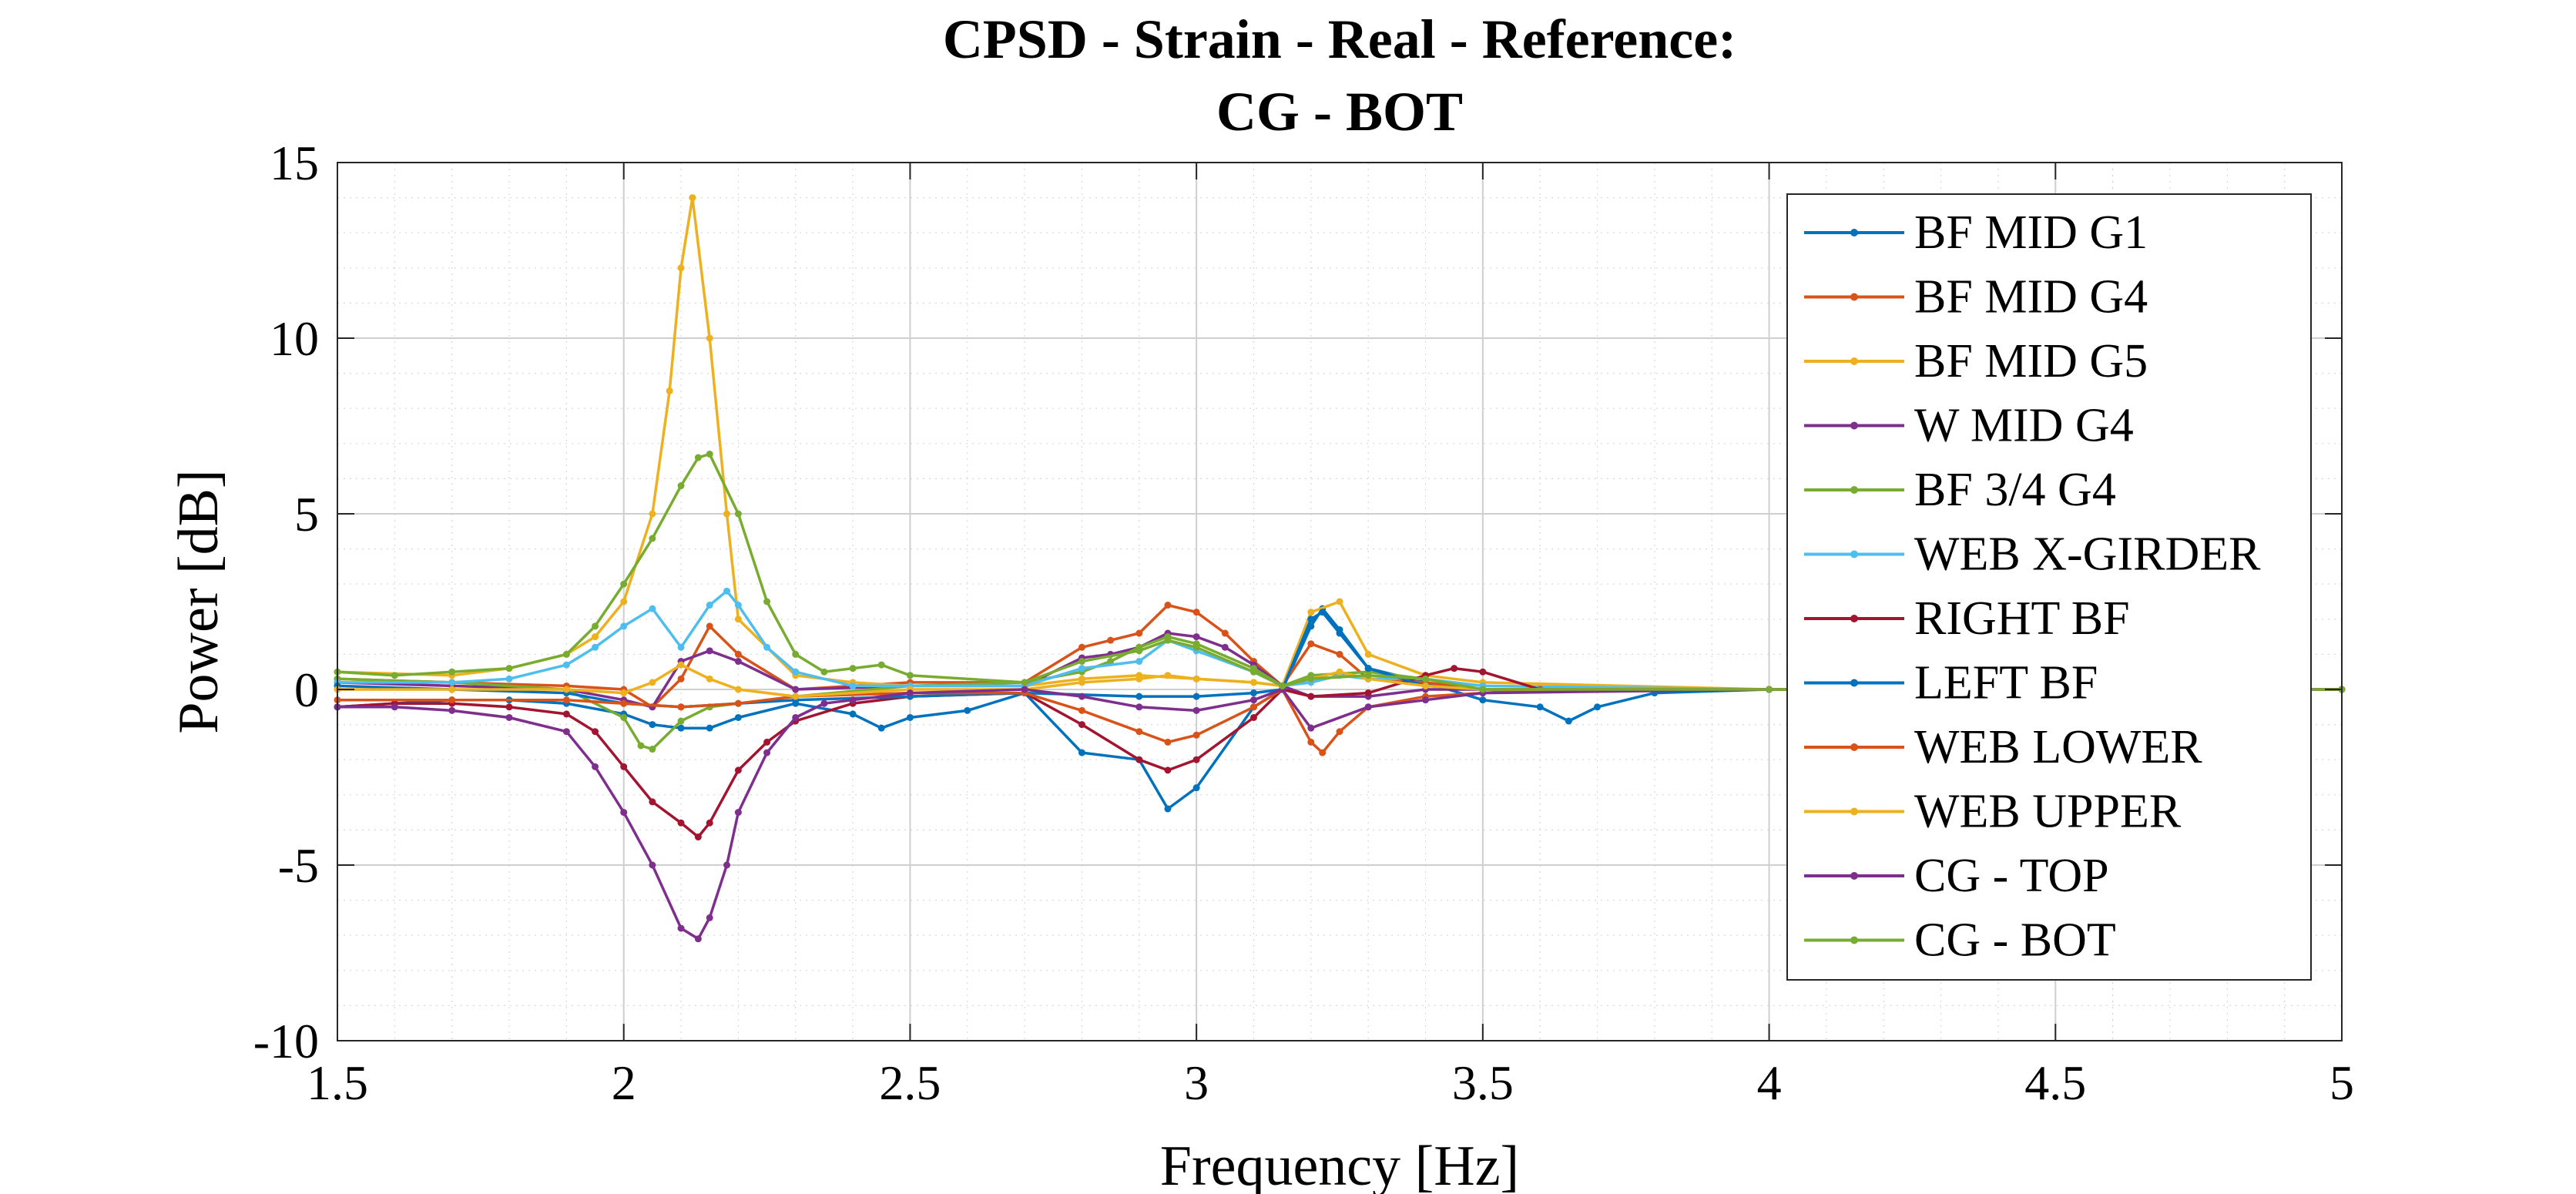 The height and width of the screenshot is (1194, 2576). Describe the element at coordinates (337, 1082) in the screenshot. I see `x-tick-label: 1.5` at that location.